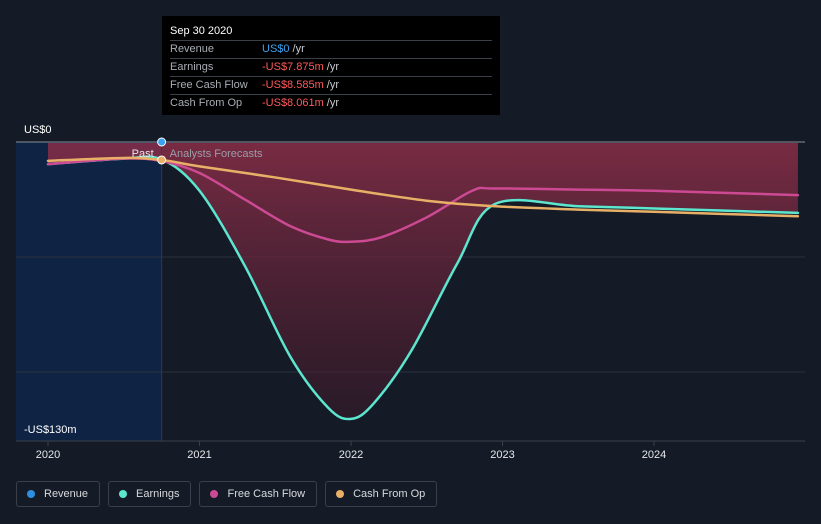 The image size is (821, 524). Describe the element at coordinates (654, 455) in the screenshot. I see `x-tick-label: 2024` at that location.